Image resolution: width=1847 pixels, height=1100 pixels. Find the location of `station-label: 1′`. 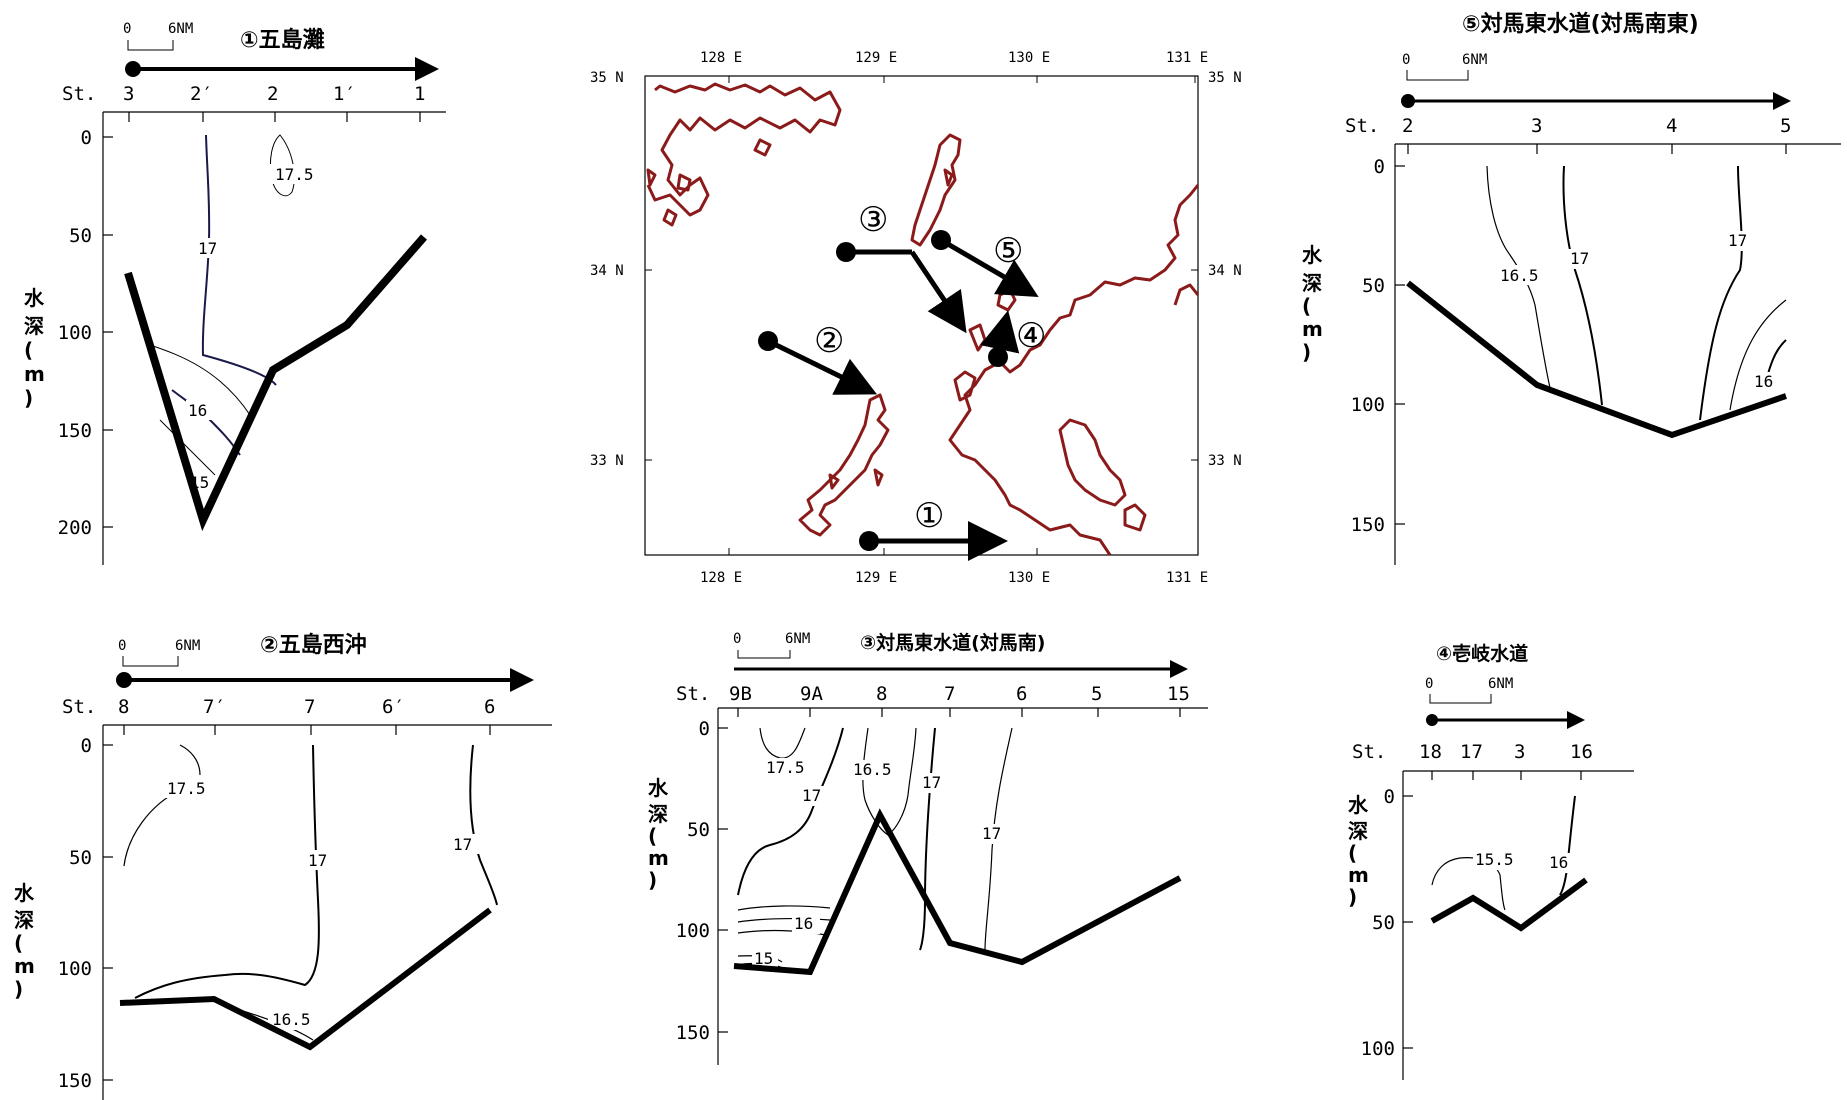

station-label: 1′ is located at coordinates (344, 94).